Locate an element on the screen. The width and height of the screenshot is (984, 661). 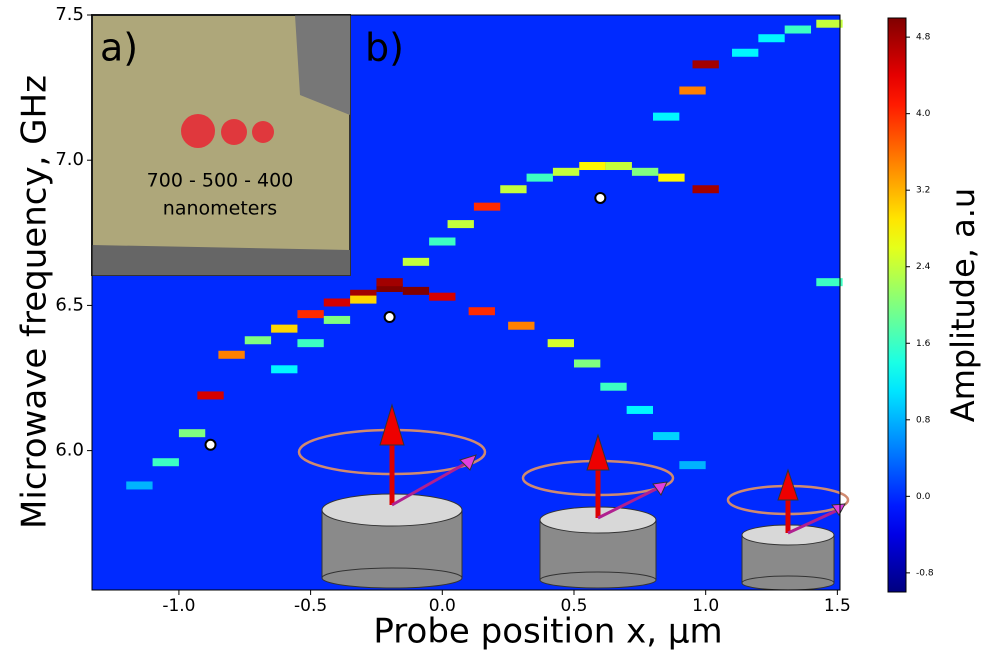
colorbar-tick-label: 1.6 is located at coordinates (923, 344).